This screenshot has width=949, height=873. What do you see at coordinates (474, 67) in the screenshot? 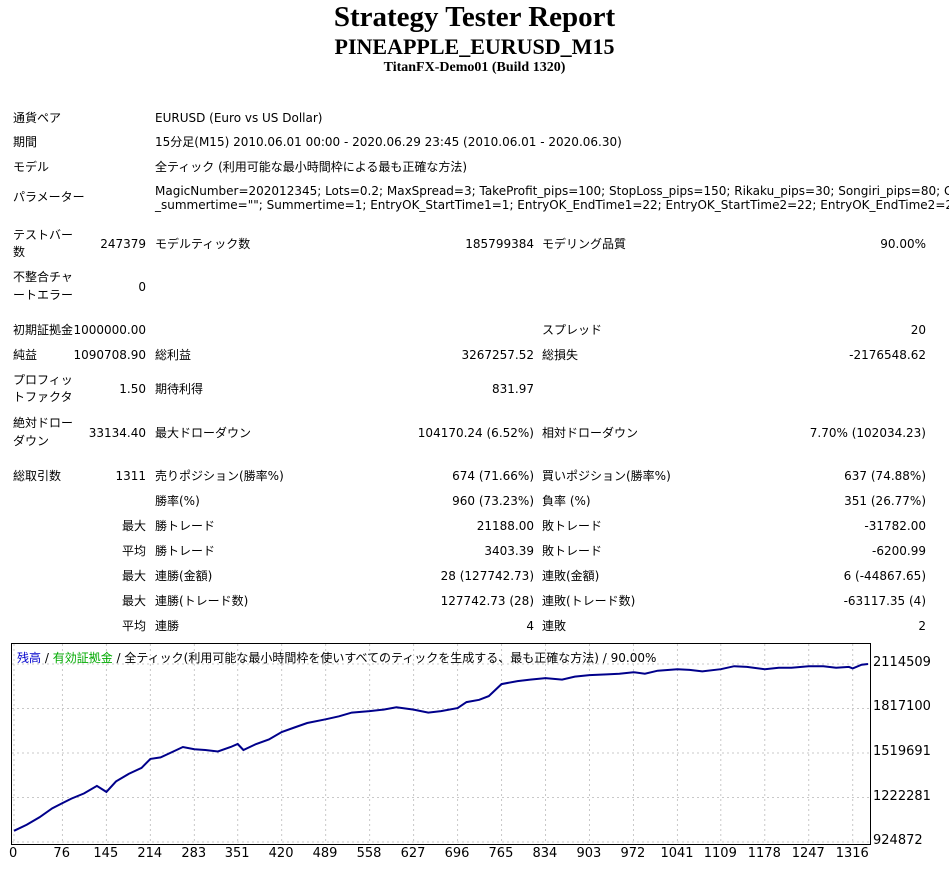
I see `report-build: TitanFX-Demo01 (Build 1320)` at bounding box center [474, 67].